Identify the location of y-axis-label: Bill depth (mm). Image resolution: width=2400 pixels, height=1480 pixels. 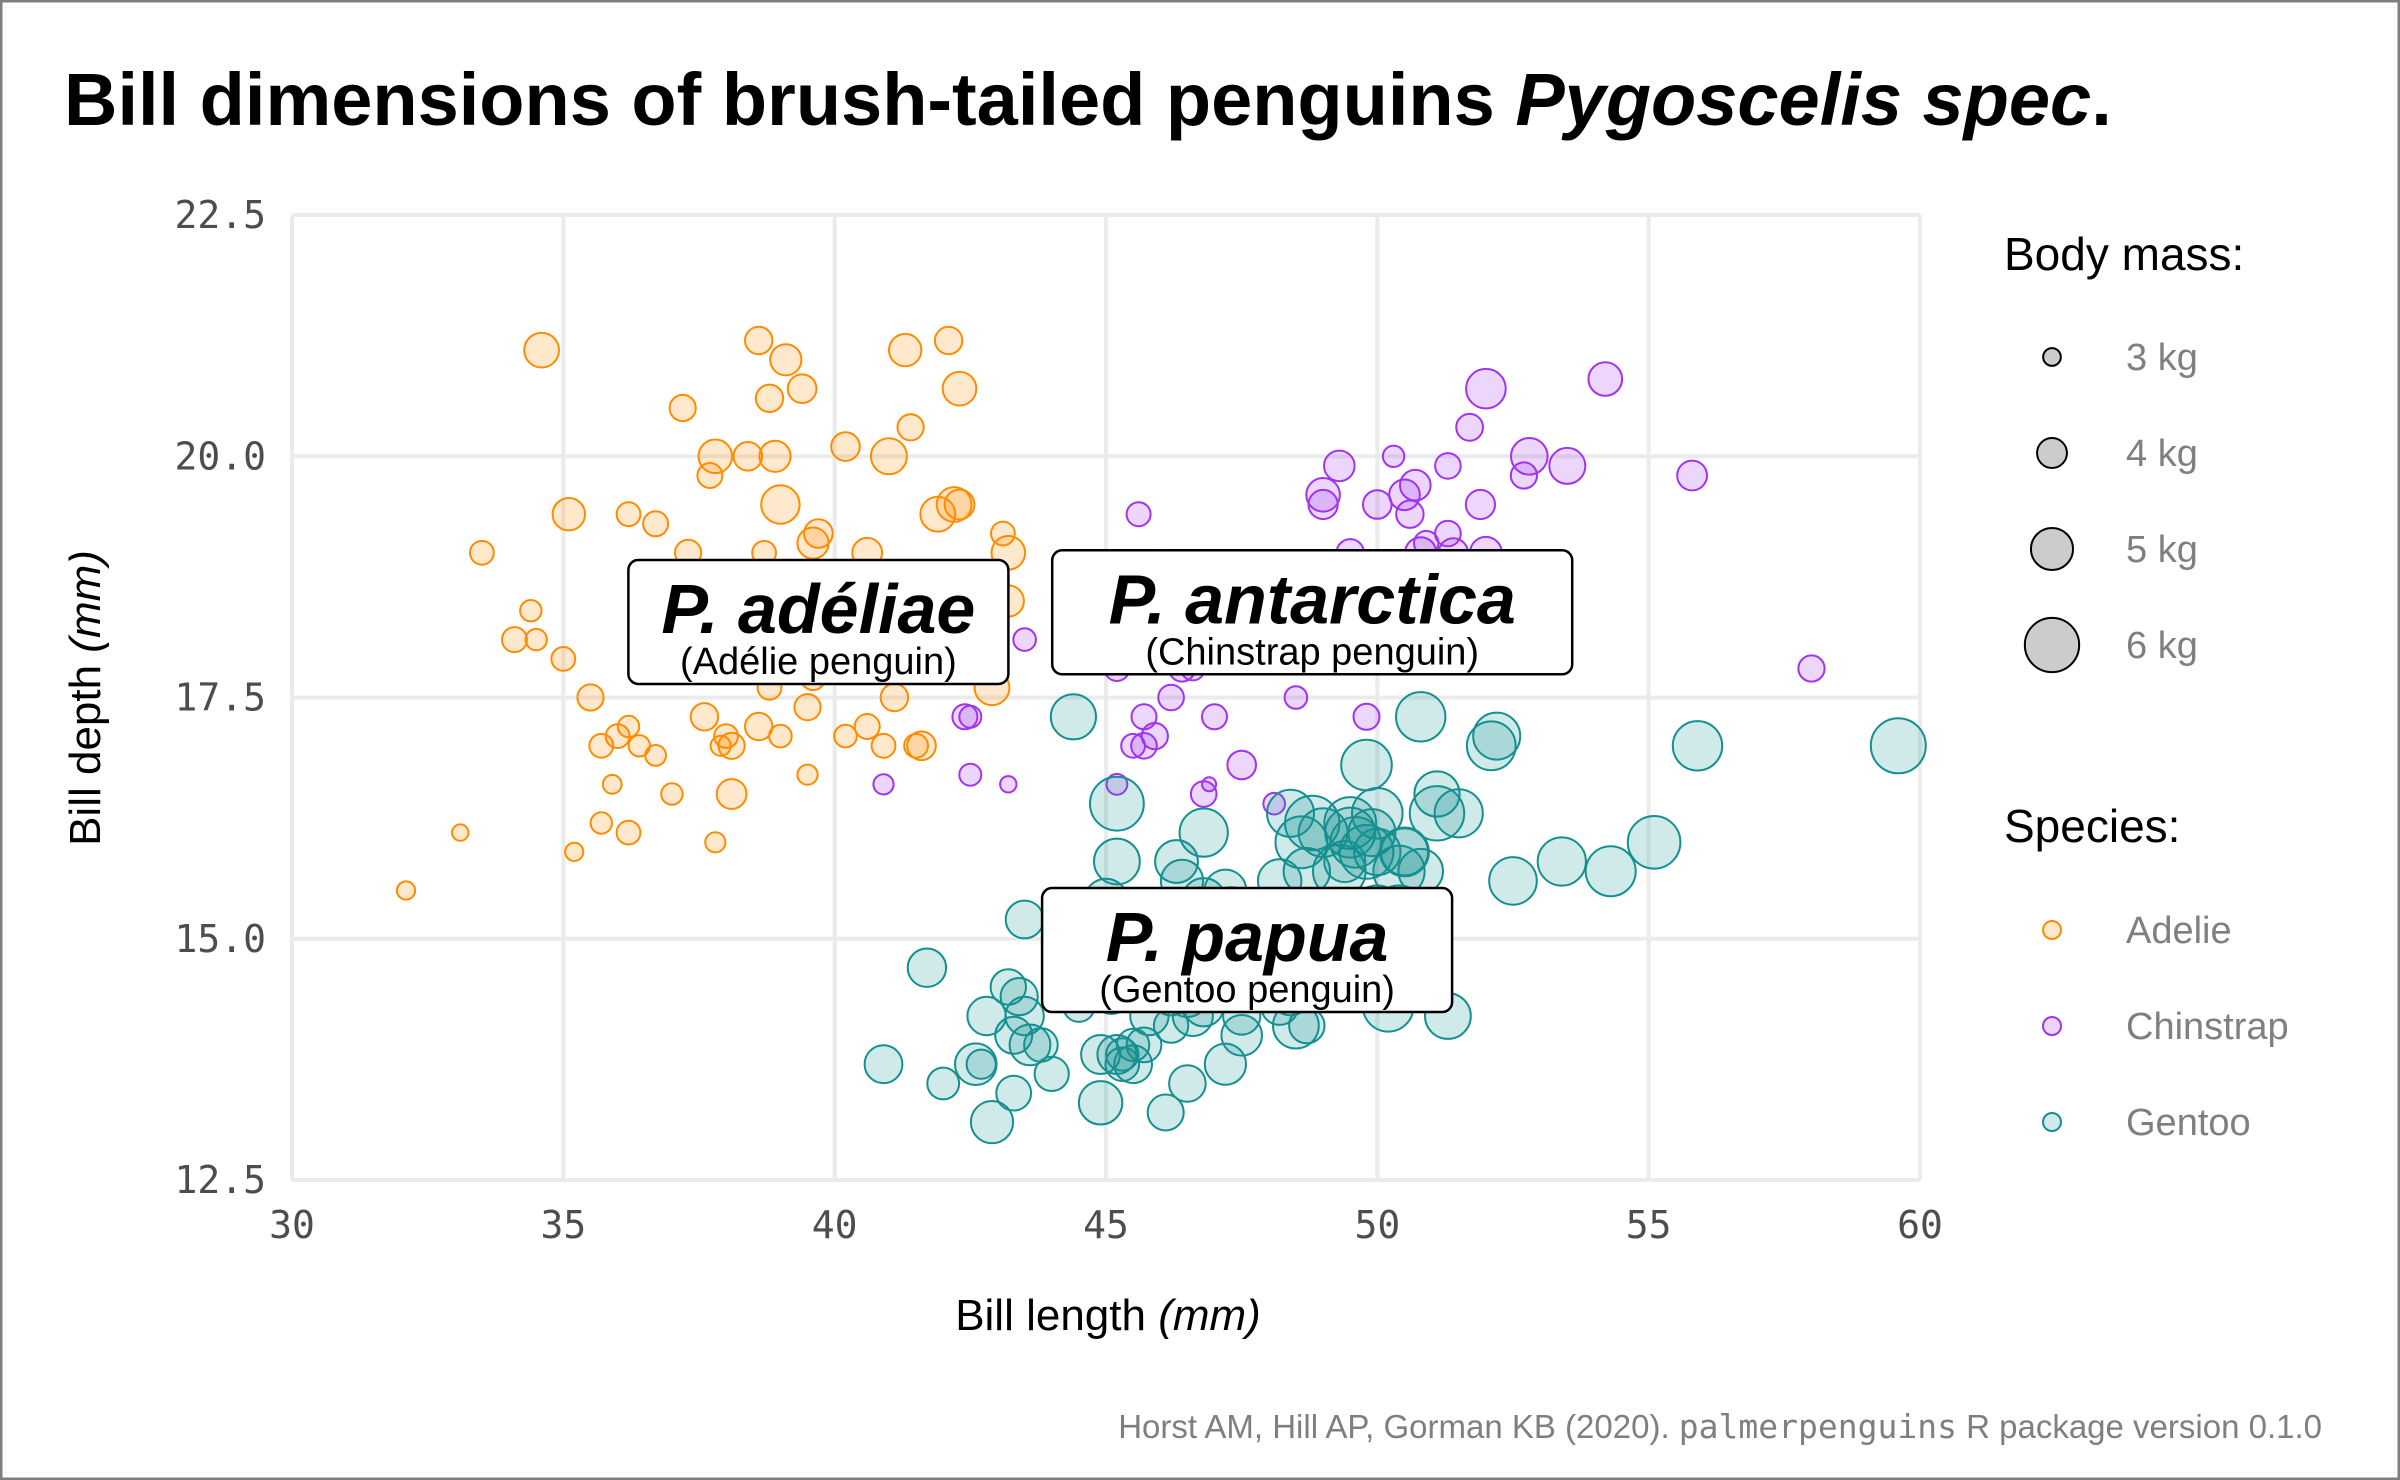
(85, 698).